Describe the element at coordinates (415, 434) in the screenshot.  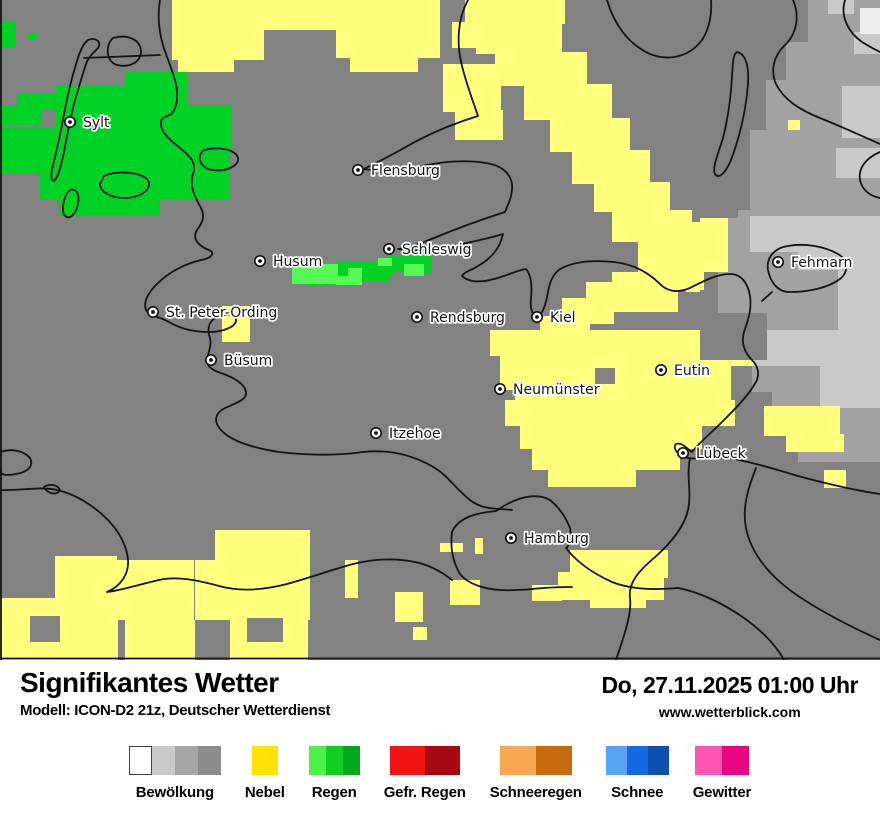
I see `city-label: Itzehoe` at that location.